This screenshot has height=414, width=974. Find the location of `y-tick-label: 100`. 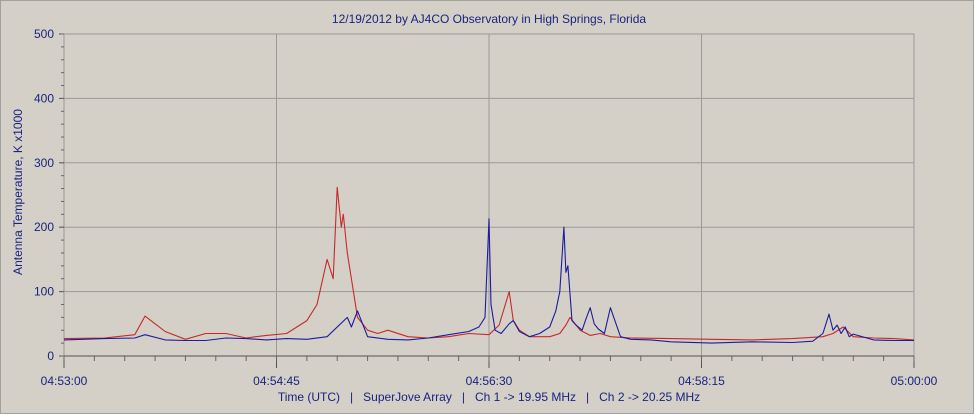

y-tick-label: 100 is located at coordinates (44, 292).